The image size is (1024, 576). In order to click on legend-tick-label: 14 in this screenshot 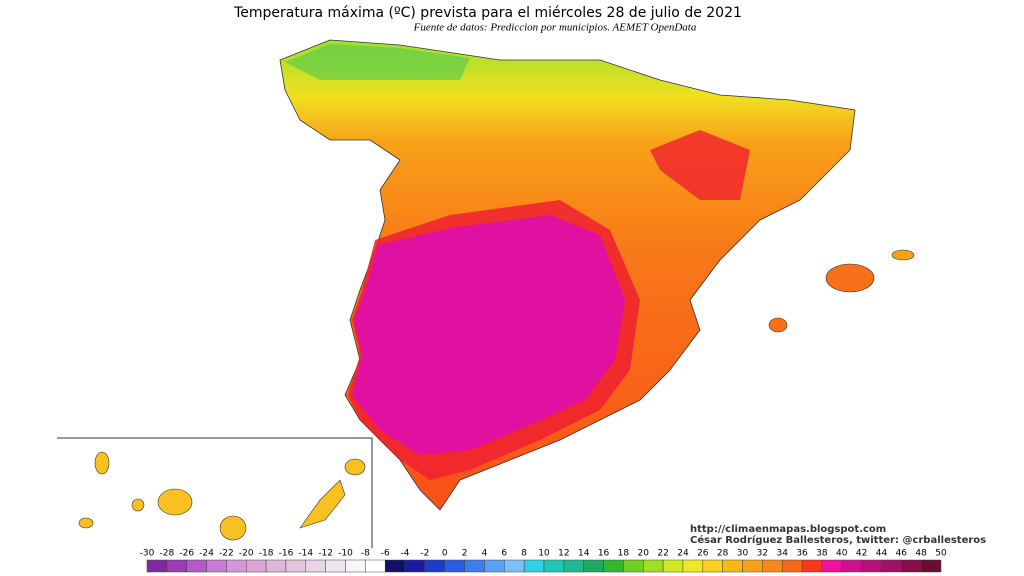, I will do `click(584, 554)`.